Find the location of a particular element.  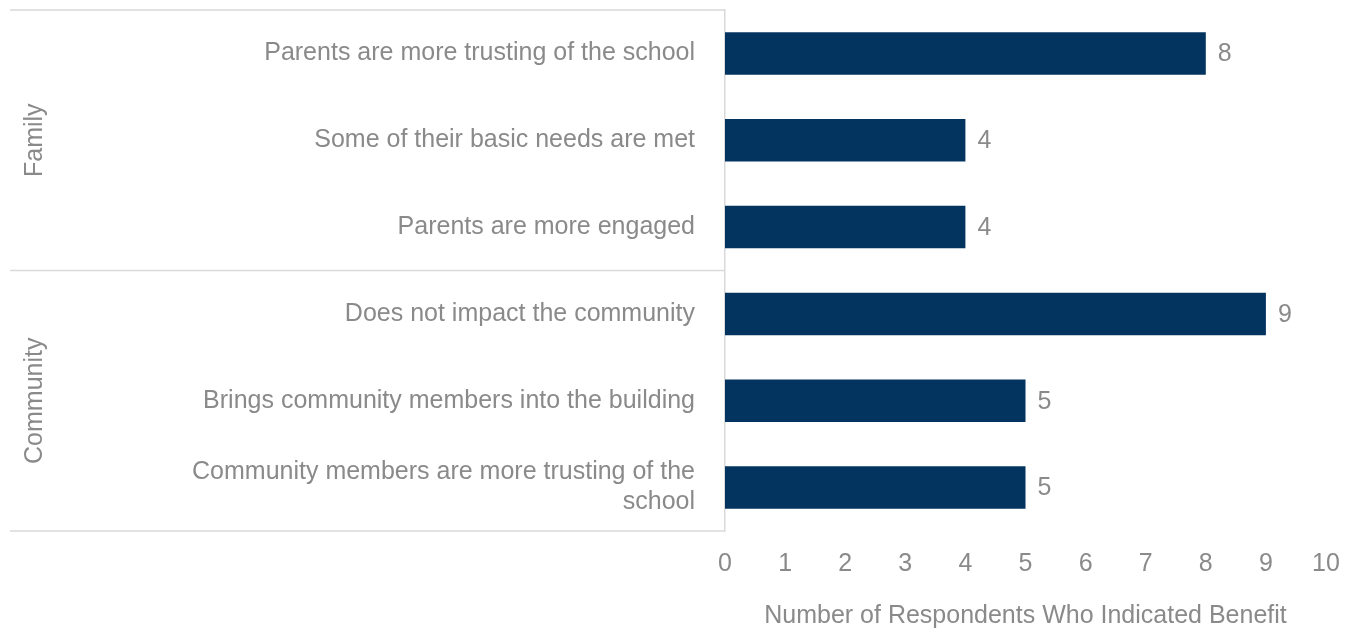

x-tick-label: 0 is located at coordinates (725, 561).